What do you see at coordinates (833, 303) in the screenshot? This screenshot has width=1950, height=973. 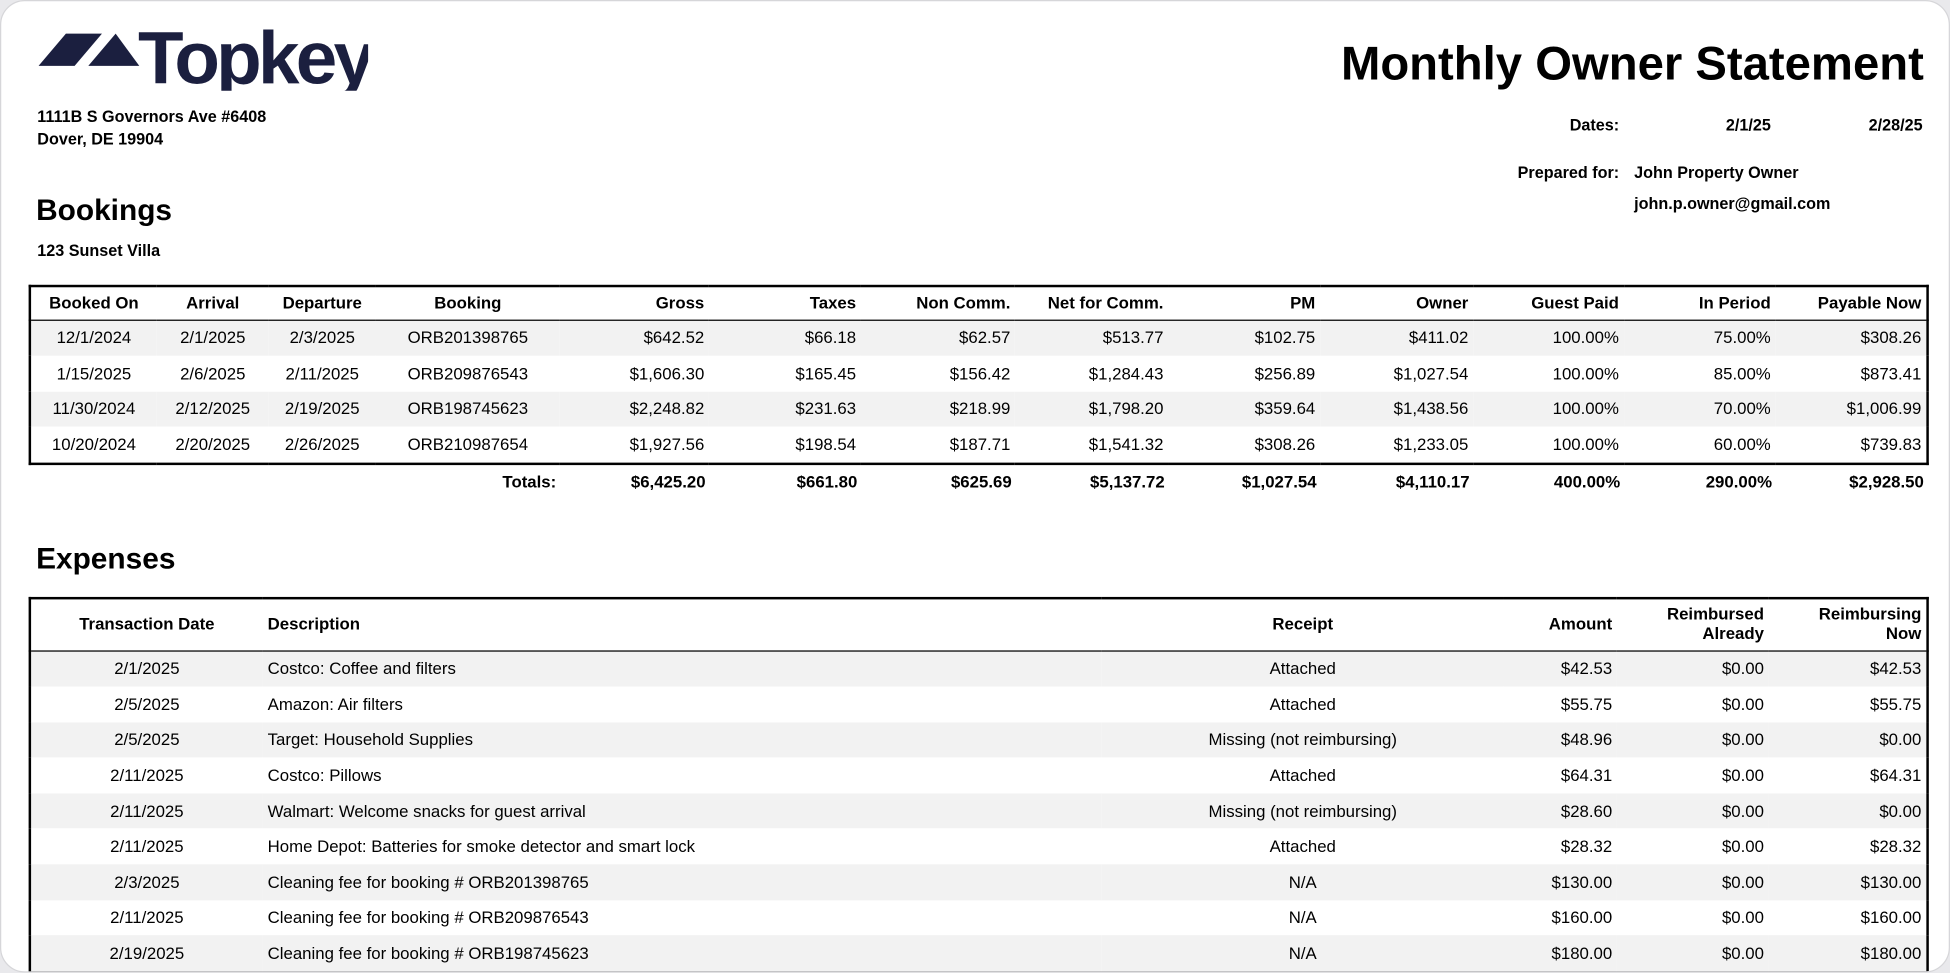 I see `column-header: Taxes` at bounding box center [833, 303].